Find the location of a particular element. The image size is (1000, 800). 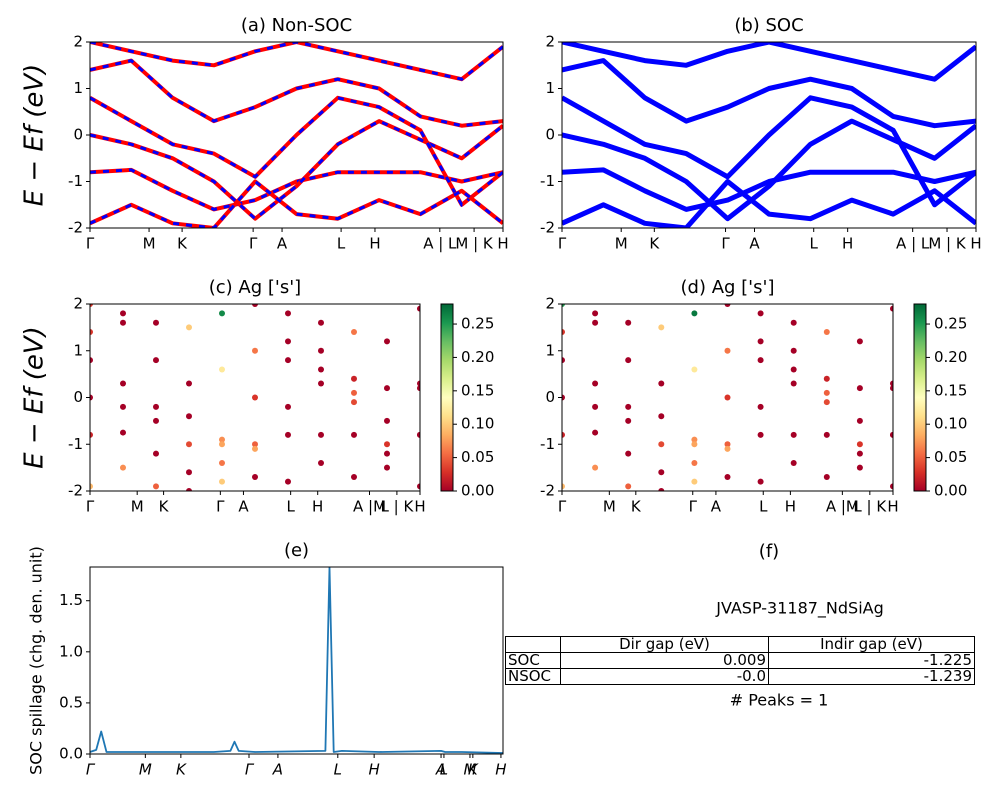

peaks-note: # Peaks = 1 is located at coordinates (779, 700).